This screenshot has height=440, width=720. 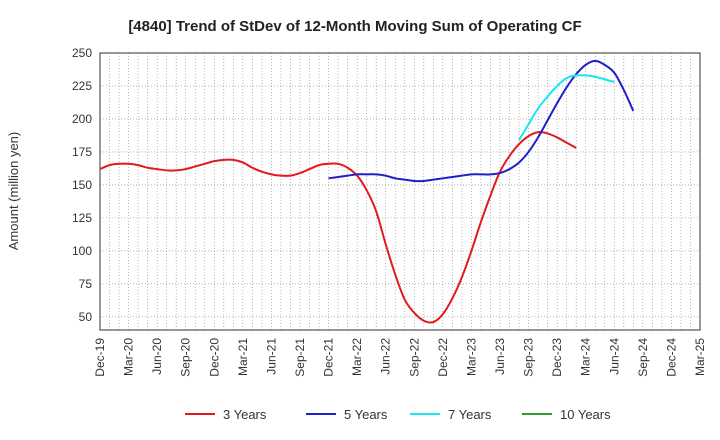 What do you see at coordinates (500, 356) in the screenshot?
I see `x-tick-label: Jun-23` at bounding box center [500, 356].